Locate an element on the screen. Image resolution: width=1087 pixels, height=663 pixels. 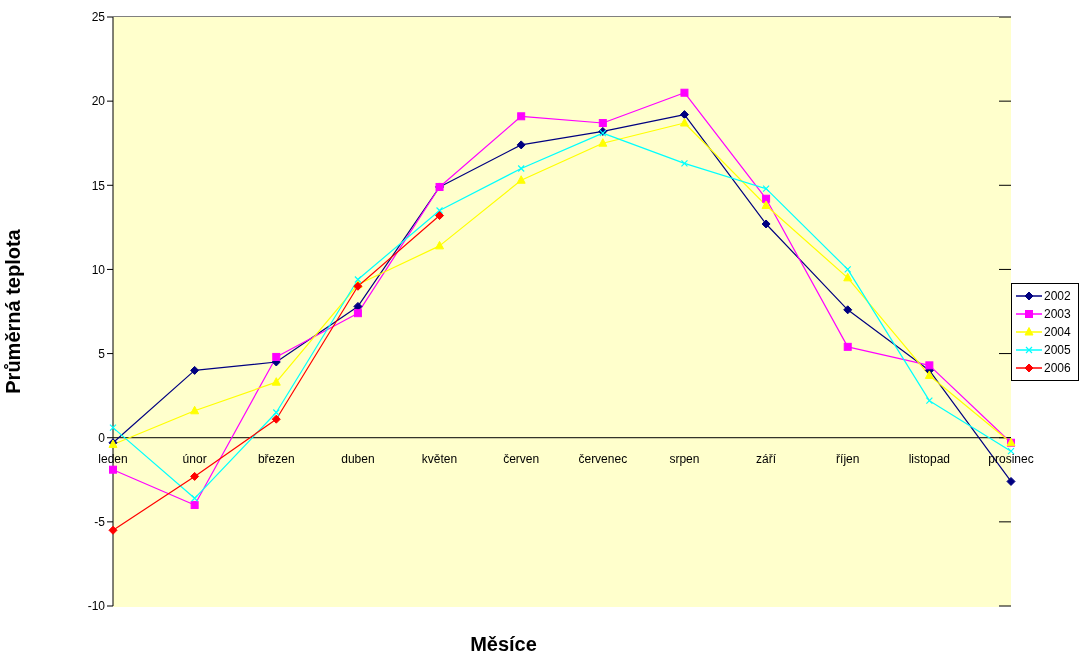
y-tick-label: 10 is located at coordinates (98, 269).